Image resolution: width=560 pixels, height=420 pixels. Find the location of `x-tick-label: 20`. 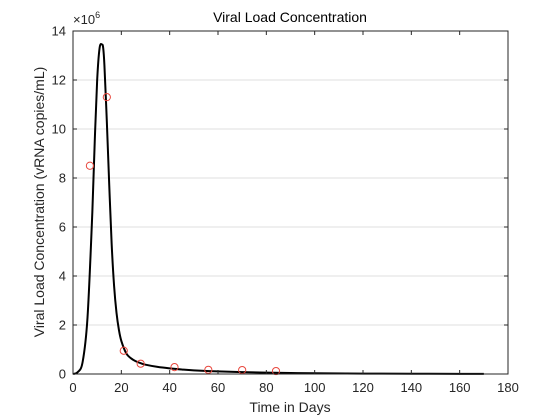

x-tick-label: 20 is located at coordinates (121, 387).